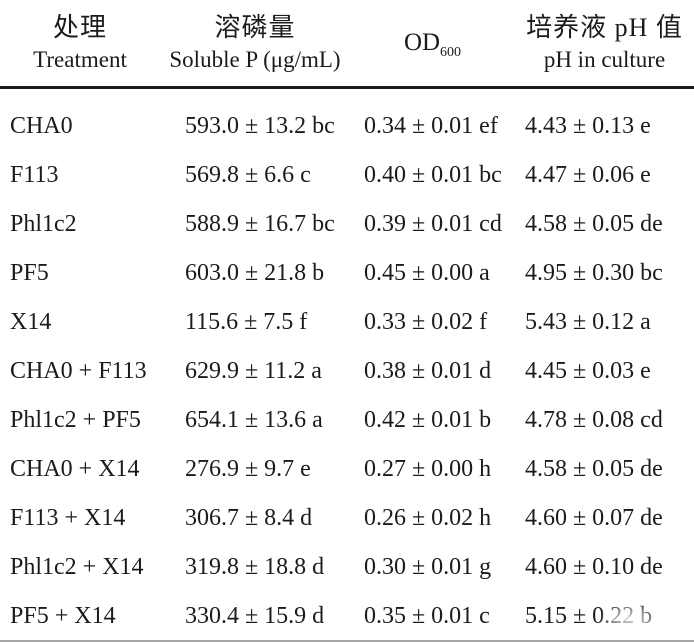 This screenshot has height=643, width=694. I want to click on ph-cell: 4.45 ± 0.03 e, so click(588, 371).